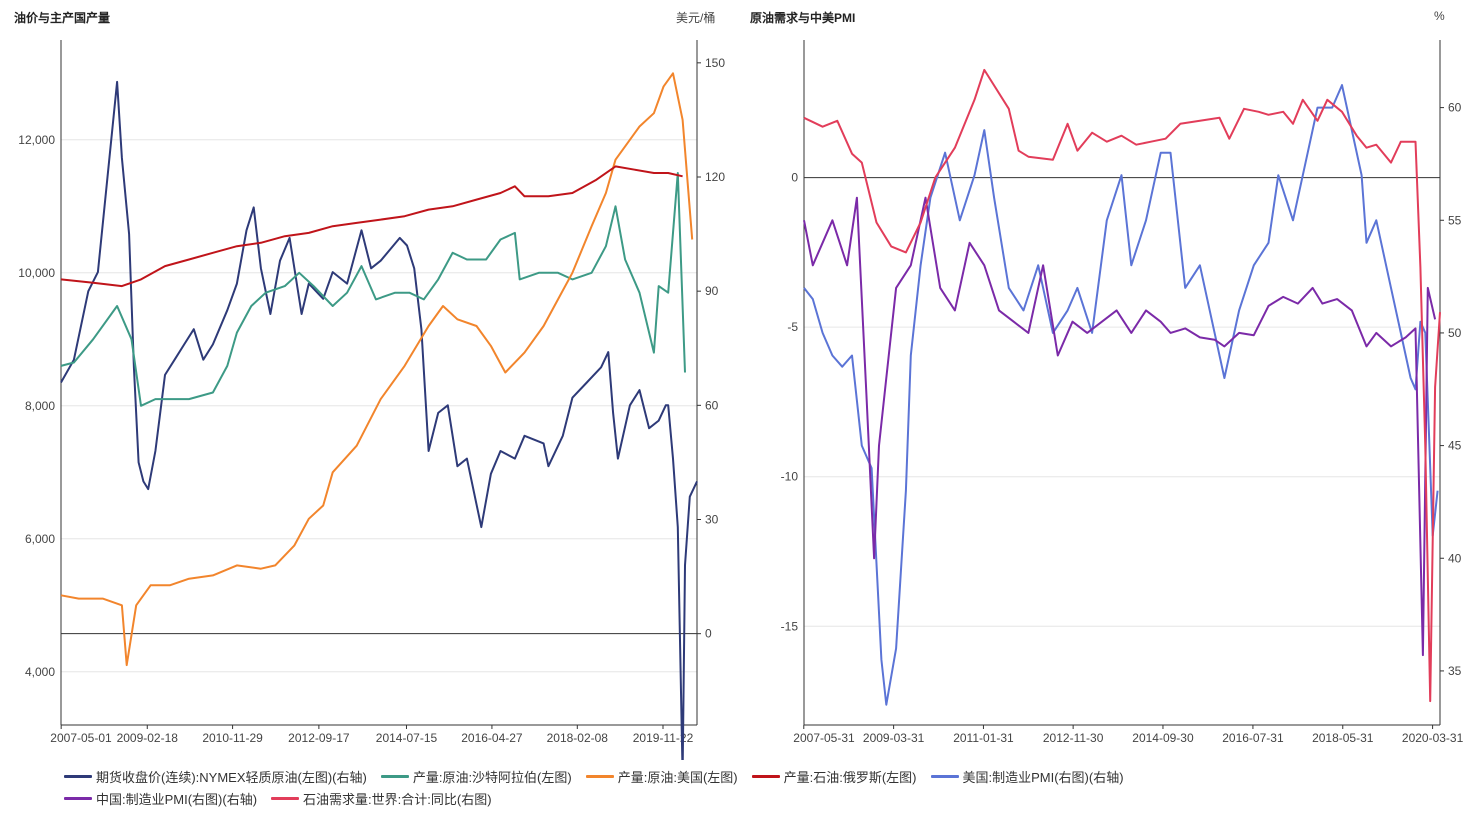 The image size is (1479, 819). I want to click on right-chart-title: 原油需求与中美PMI, so click(803, 18).